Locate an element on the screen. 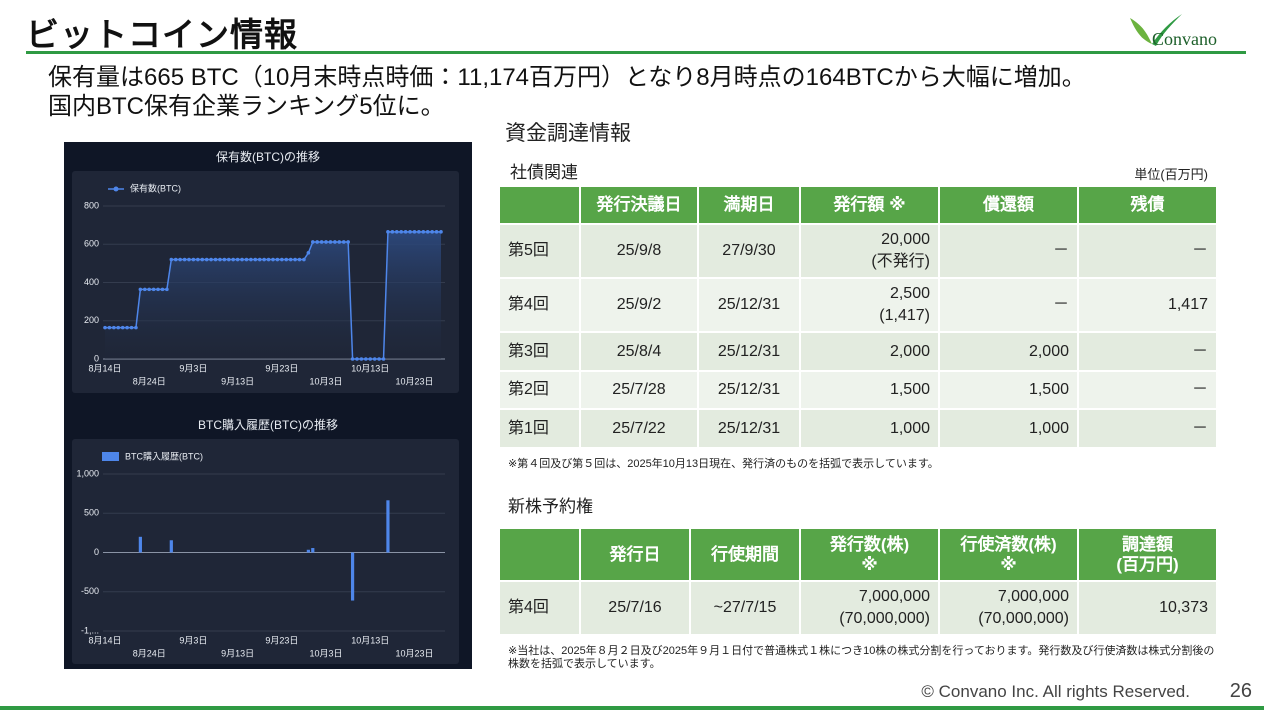  table-head: 発行決議日 満期日 発行額 ※ 償還額 残債 is located at coordinates (858, 205).